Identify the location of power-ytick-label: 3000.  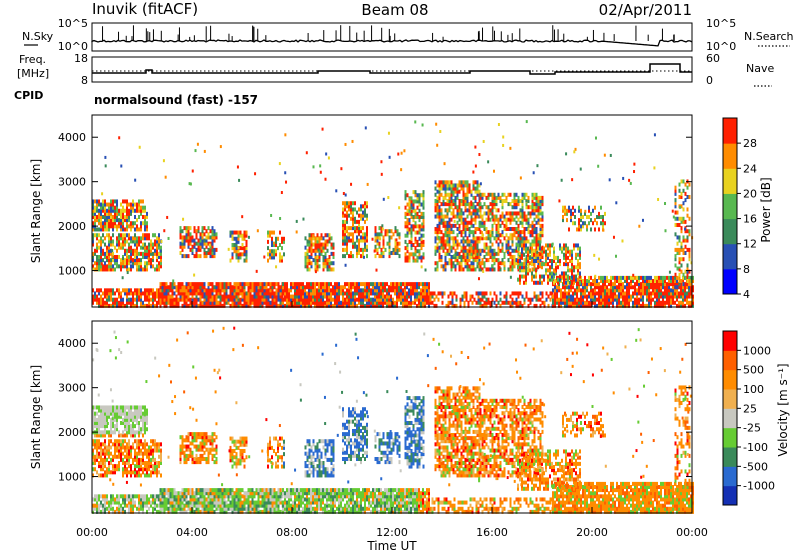
(72, 182).